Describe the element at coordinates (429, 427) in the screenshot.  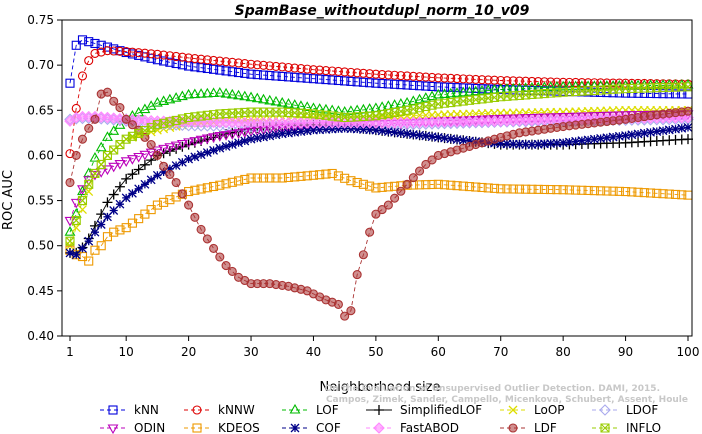
I see `legend-label: FastABOD` at that location.